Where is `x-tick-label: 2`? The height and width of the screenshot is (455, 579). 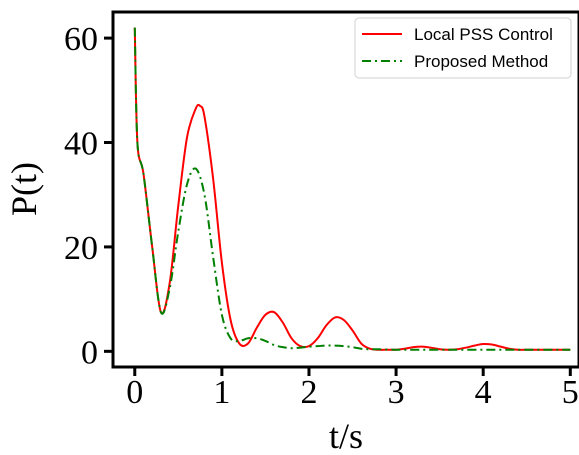 x-tick-label: 2 is located at coordinates (308, 392).